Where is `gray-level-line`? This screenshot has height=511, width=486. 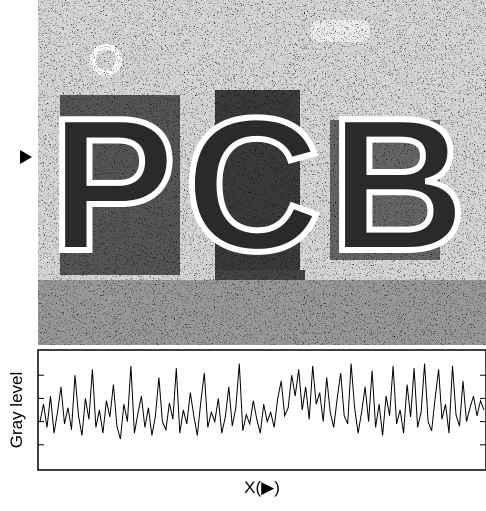 gray-level-line is located at coordinates (262, 401).